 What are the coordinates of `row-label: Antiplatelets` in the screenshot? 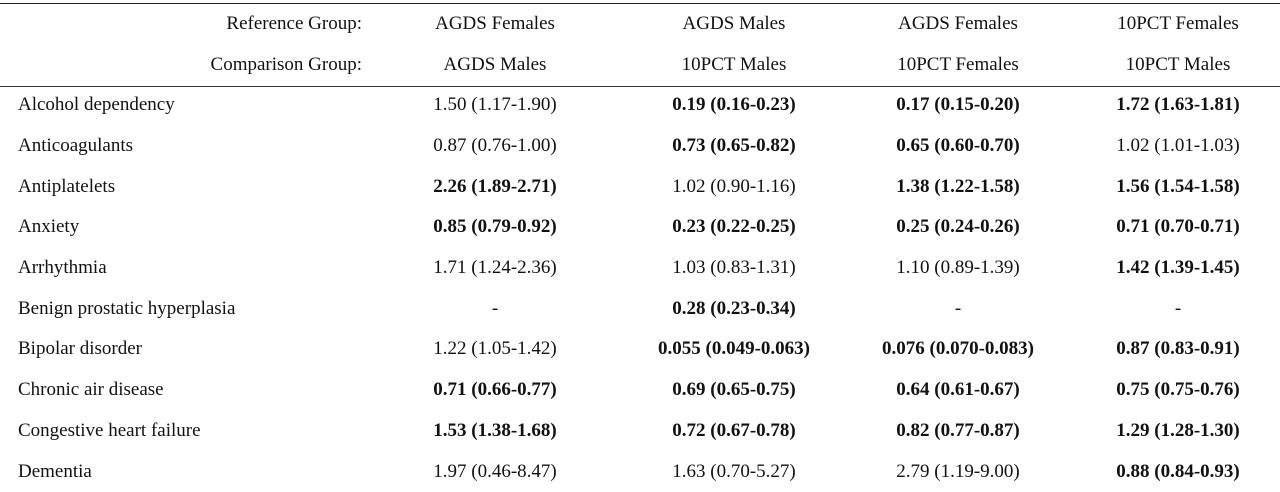 It's located at (67, 186).